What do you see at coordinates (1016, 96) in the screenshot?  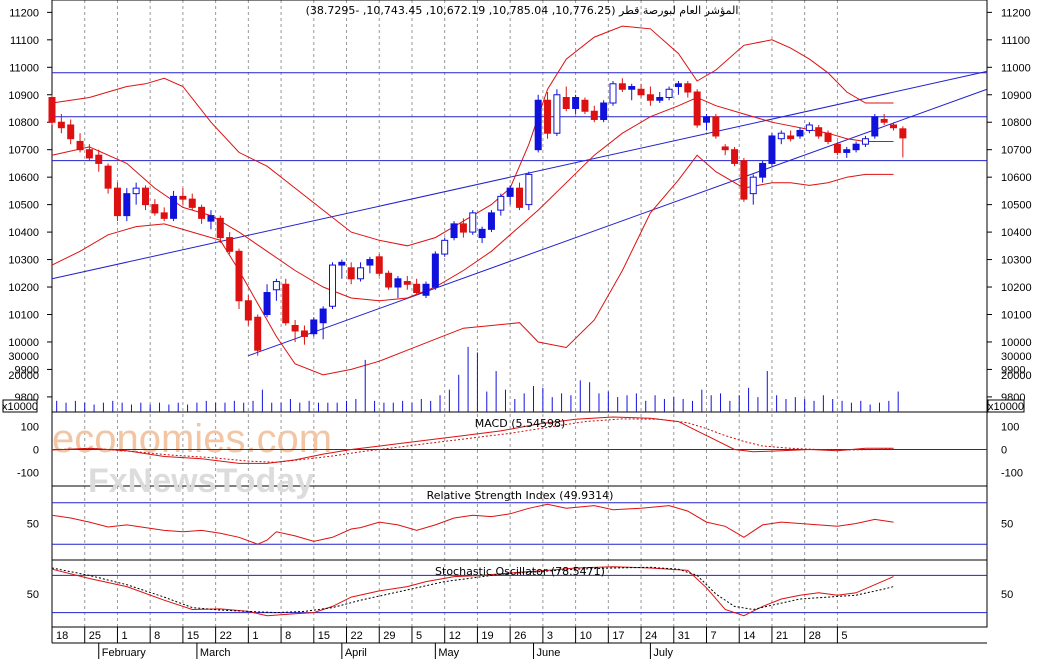 I see `y-tick-right-10900: 10900` at bounding box center [1016, 96].